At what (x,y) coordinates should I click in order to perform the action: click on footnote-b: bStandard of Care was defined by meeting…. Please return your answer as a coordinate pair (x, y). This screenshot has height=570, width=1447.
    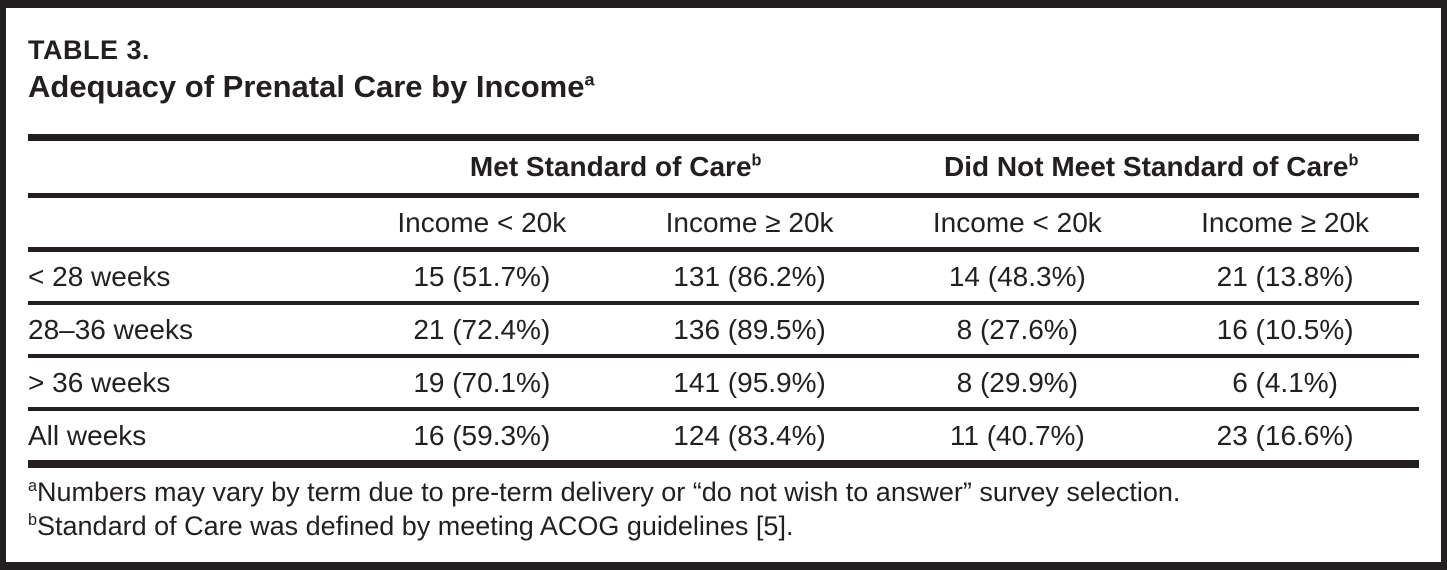
    Looking at the image, I should click on (723, 526).